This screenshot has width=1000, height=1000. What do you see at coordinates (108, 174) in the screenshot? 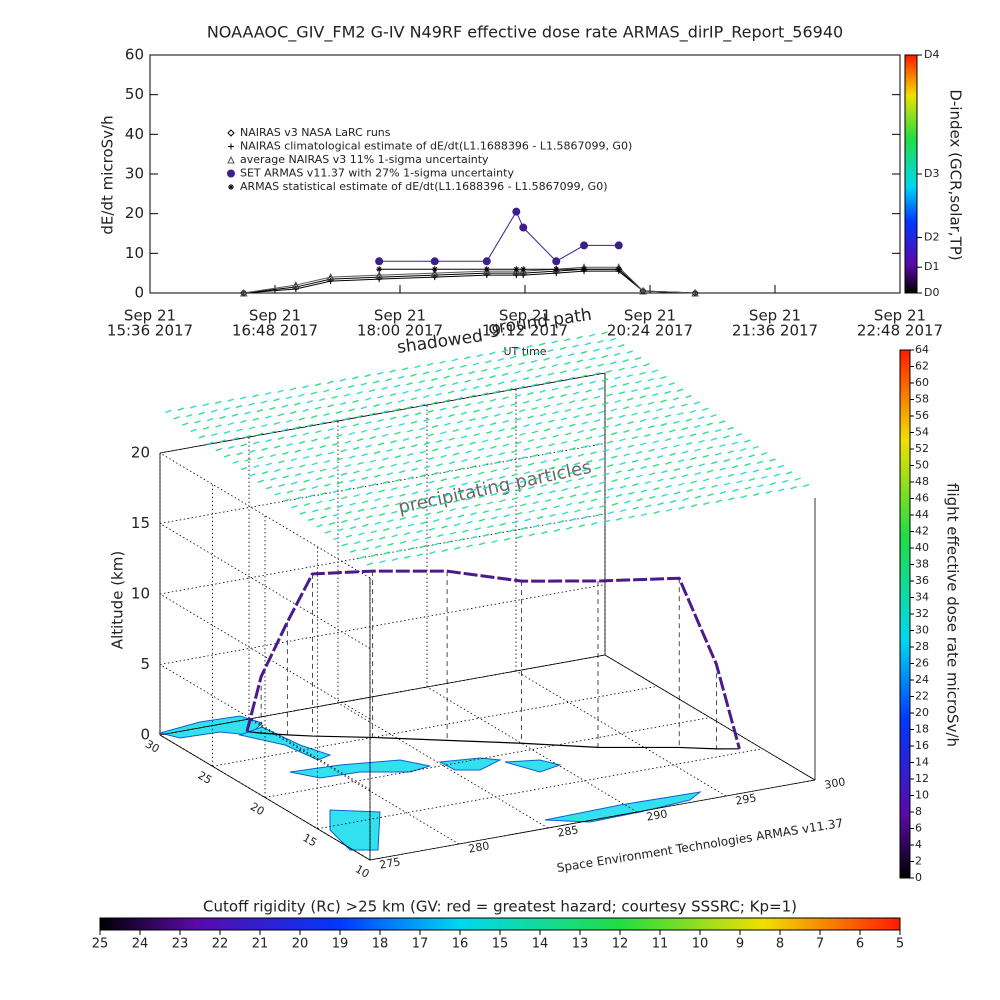
I see `y-axis-label: dE/dt microSv/h` at bounding box center [108, 174].